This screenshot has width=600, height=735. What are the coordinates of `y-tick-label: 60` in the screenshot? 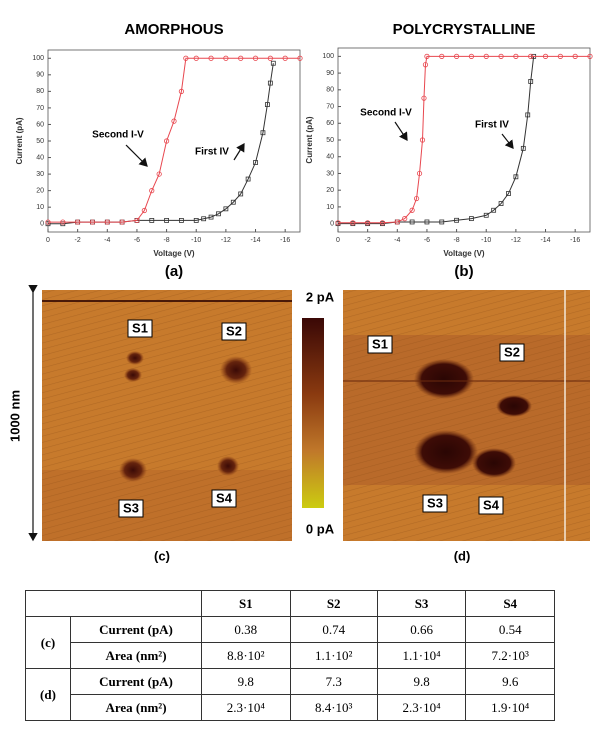 It's located at (40, 124).